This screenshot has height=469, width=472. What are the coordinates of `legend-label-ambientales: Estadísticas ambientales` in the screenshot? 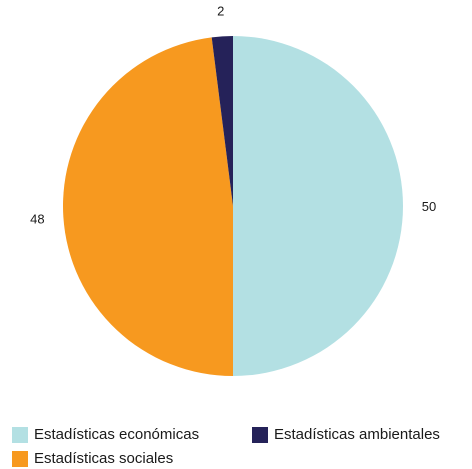 It's located at (357, 434).